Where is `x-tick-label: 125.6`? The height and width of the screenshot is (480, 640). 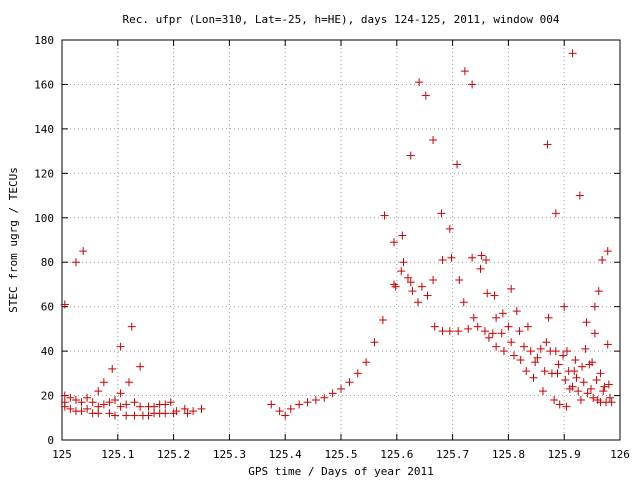
x-tick-label: 125.6 is located at coordinates (396, 454).